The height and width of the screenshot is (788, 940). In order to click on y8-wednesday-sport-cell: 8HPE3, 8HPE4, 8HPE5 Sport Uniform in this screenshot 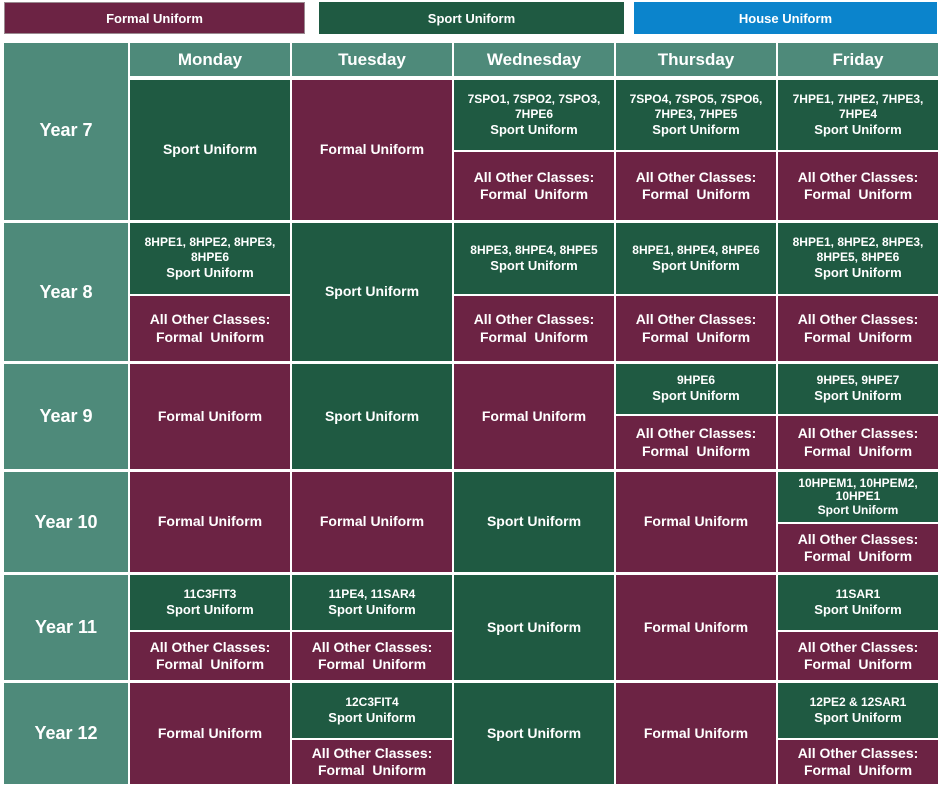, I will do `click(534, 258)`.